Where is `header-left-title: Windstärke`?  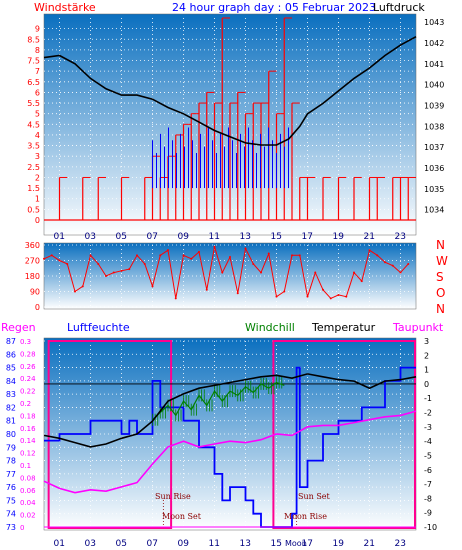
header-left-title: Windstärke is located at coordinates (65, 7).